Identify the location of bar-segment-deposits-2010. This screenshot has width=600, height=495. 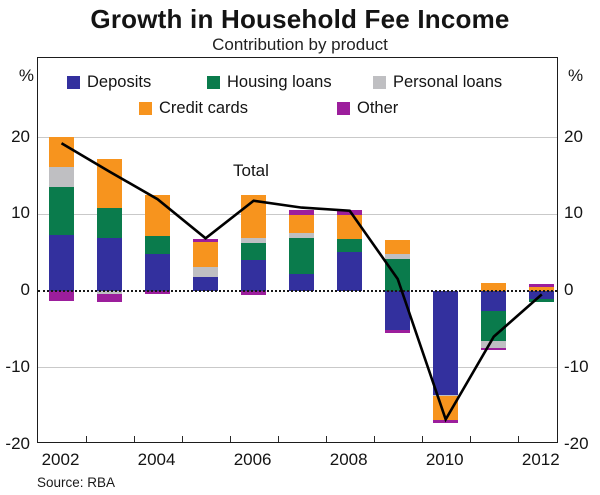
(446, 342).